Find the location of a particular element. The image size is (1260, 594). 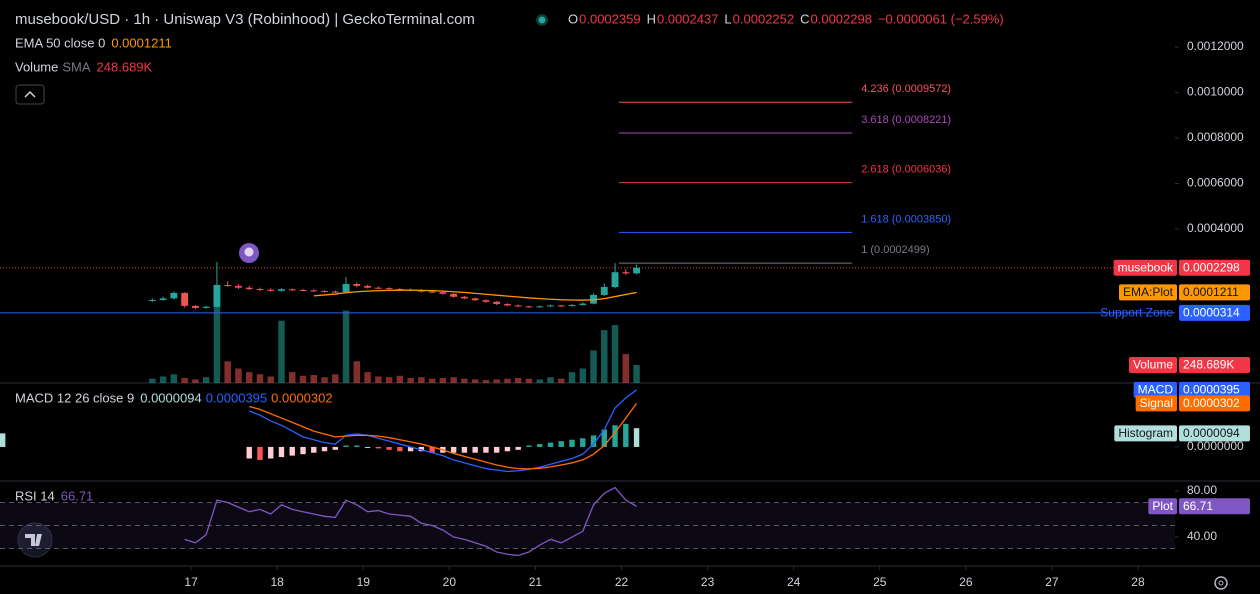

x-tick-label: 25 is located at coordinates (880, 582).